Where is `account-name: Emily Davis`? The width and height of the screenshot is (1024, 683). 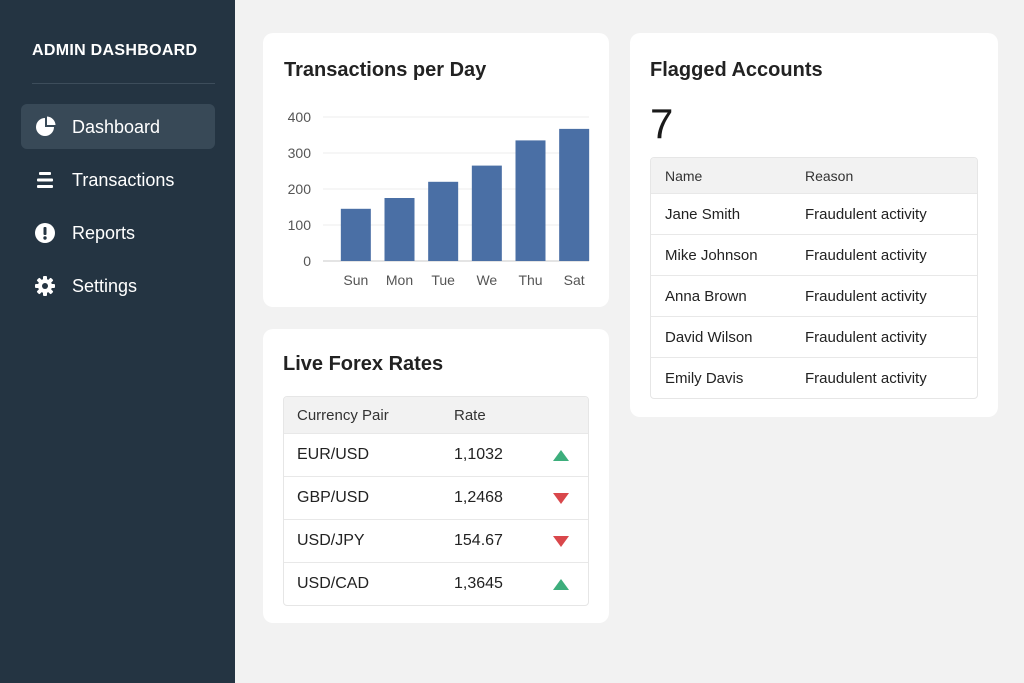 account-name: Emily Davis is located at coordinates (704, 378).